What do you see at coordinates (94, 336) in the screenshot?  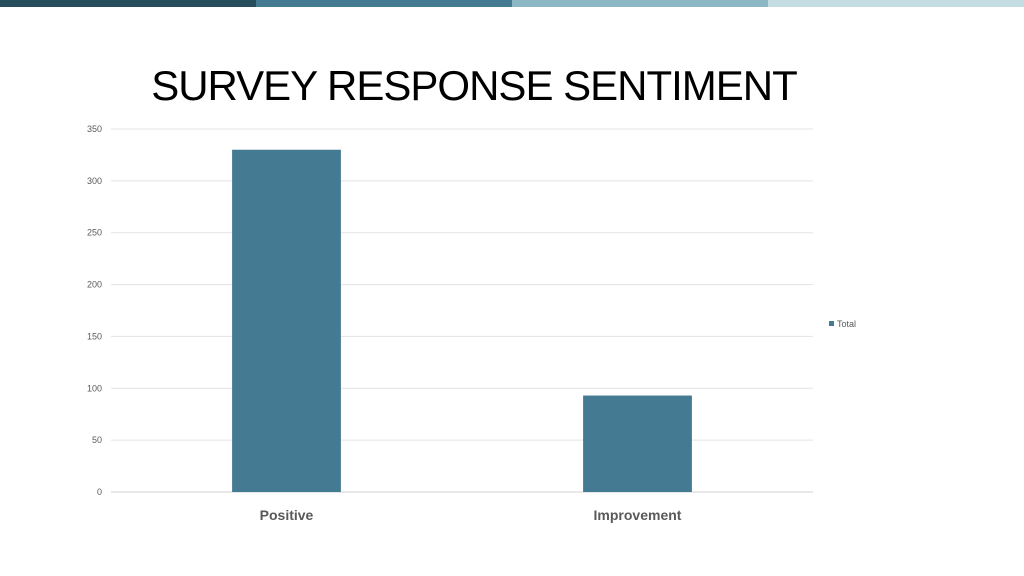 I see `y-tick-label: 150` at bounding box center [94, 336].